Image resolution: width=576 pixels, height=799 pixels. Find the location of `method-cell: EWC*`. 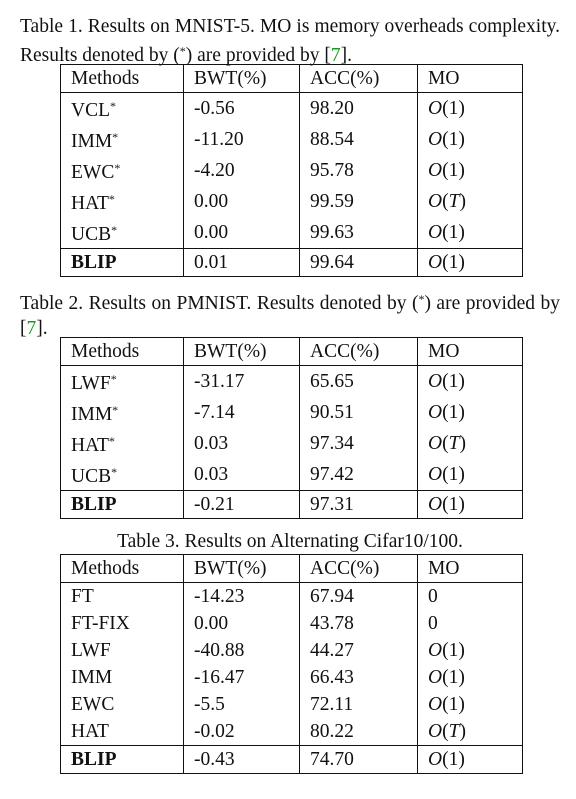

method-cell: EWC* is located at coordinates (122, 170).